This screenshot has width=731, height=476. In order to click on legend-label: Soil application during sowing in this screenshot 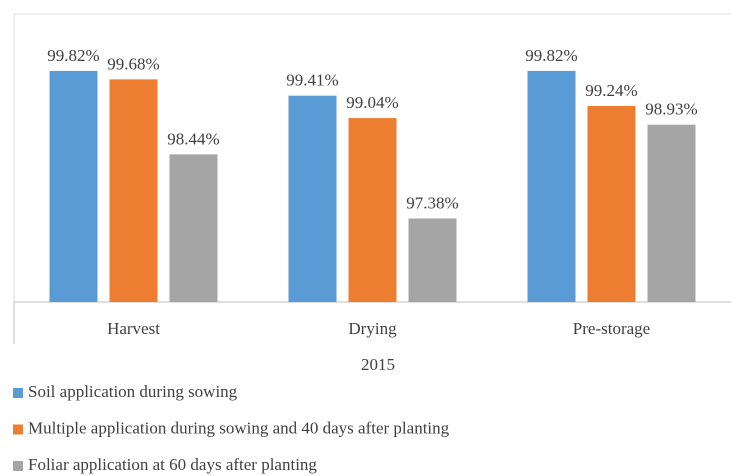, I will do `click(133, 391)`.